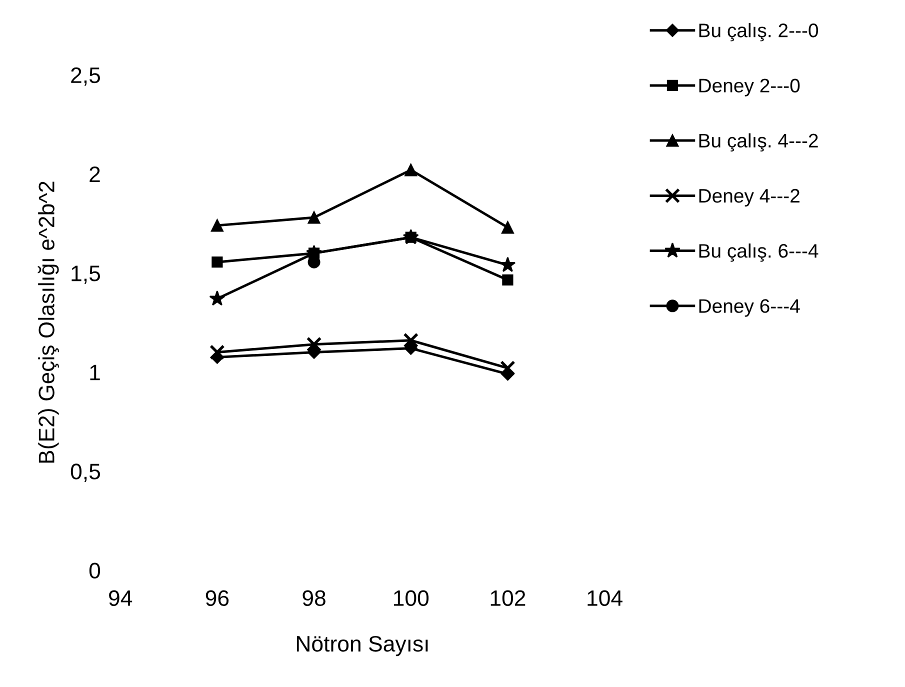 The image size is (905, 687). Describe the element at coordinates (362, 646) in the screenshot. I see `x-axis-title: Nötron Sayısı` at that location.